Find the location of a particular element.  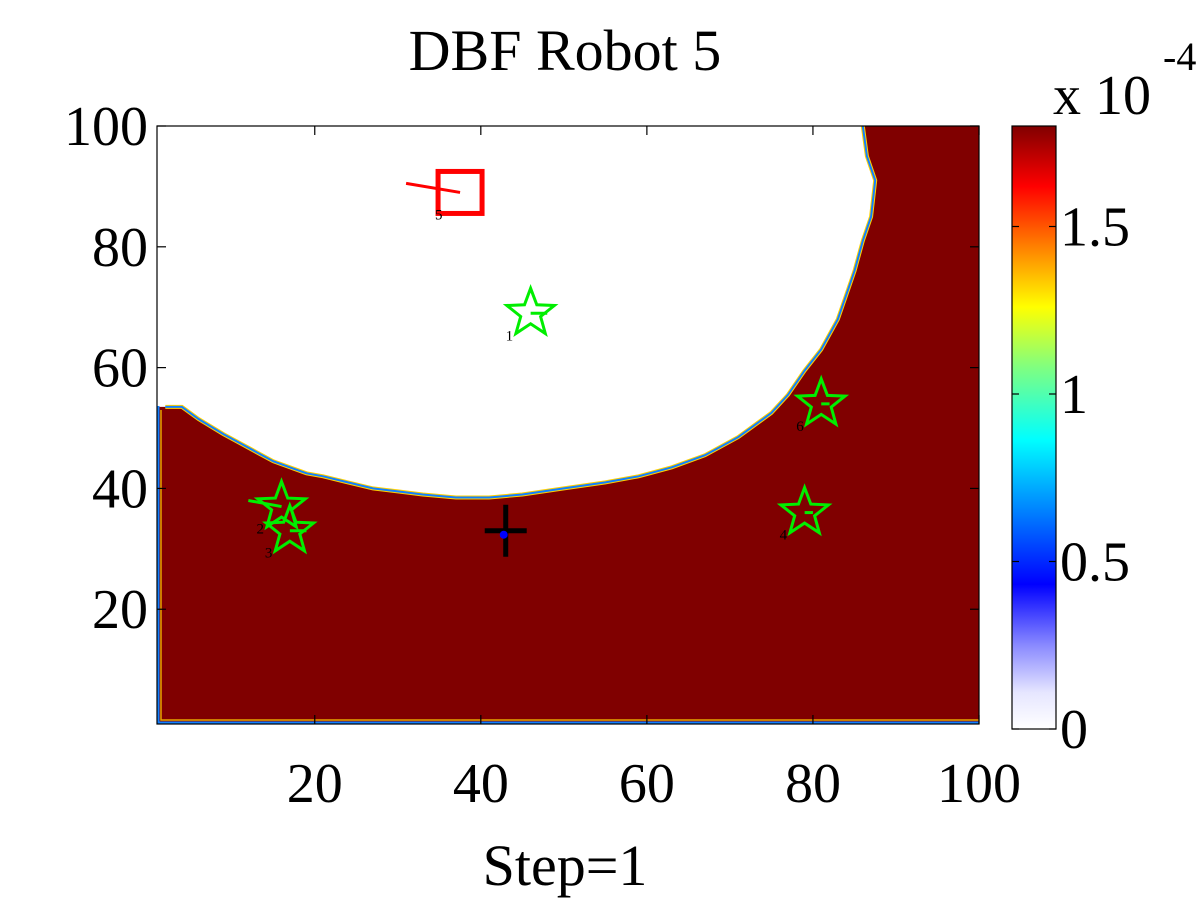

colorbar-tick-label: 1.5 is located at coordinates (1095, 228).